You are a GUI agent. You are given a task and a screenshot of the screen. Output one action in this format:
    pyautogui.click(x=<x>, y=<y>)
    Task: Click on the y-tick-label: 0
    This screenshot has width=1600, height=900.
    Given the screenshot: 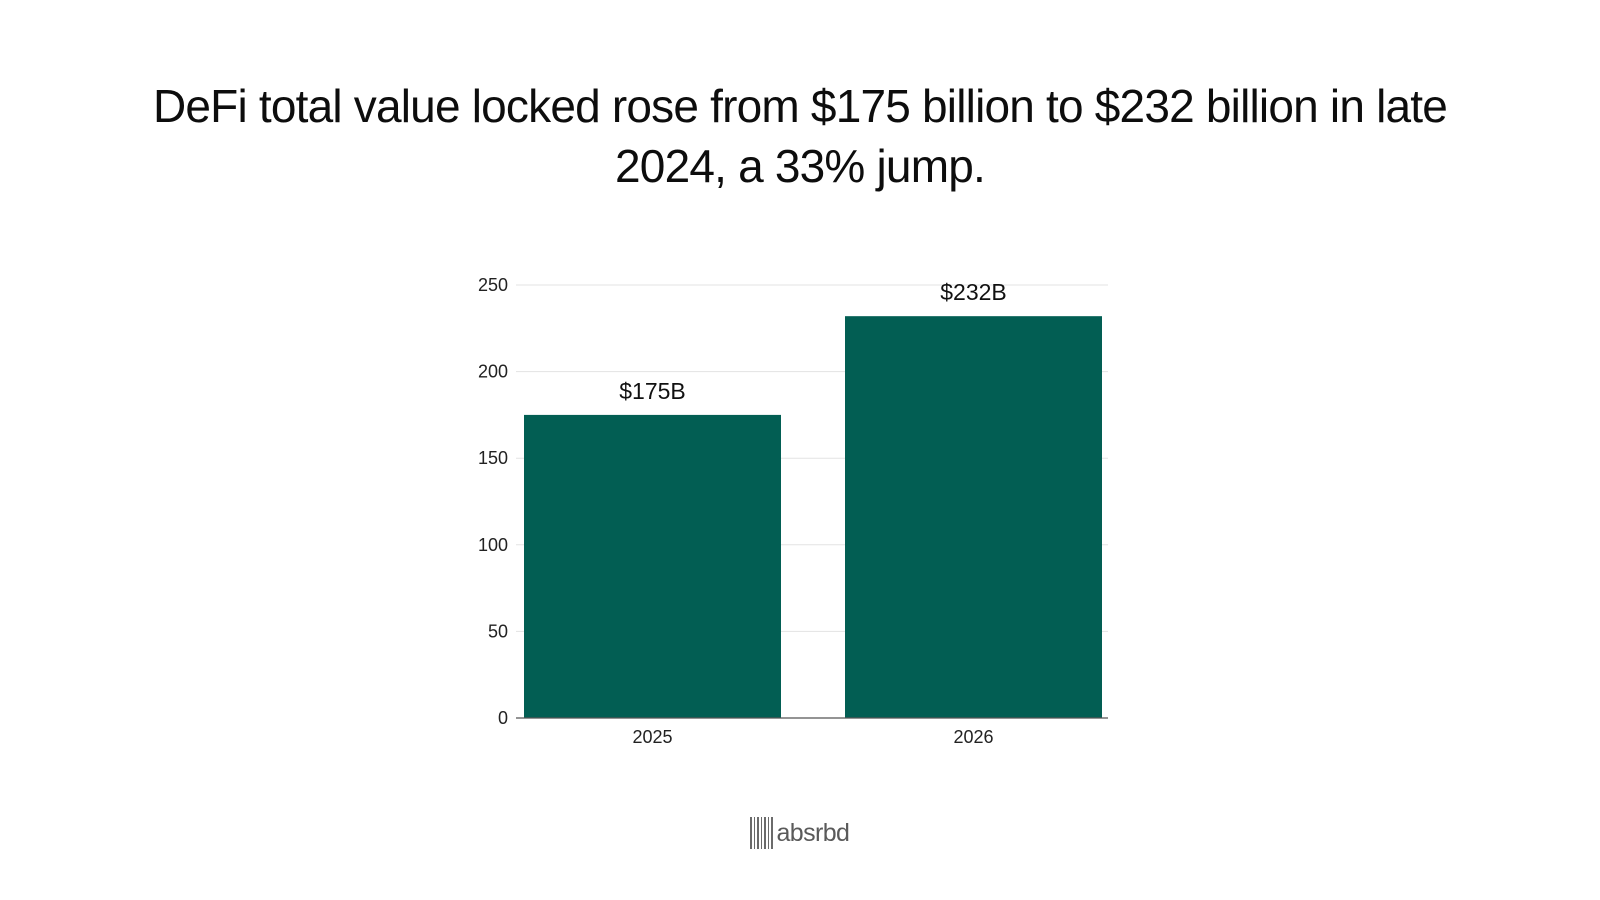 What is the action you would take?
    pyautogui.click(x=503, y=718)
    